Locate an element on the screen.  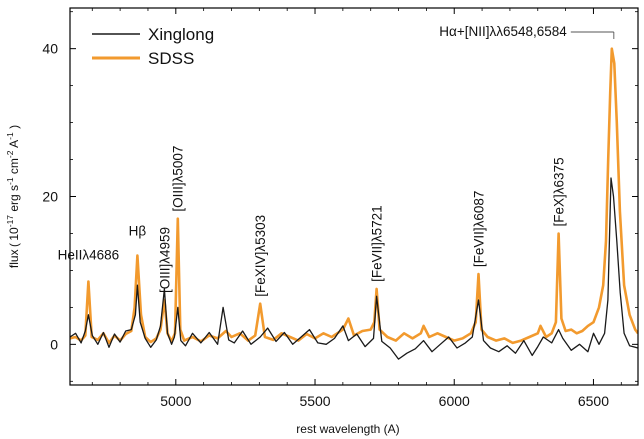
y-tick-label-0: 0 is located at coordinates (54, 344).